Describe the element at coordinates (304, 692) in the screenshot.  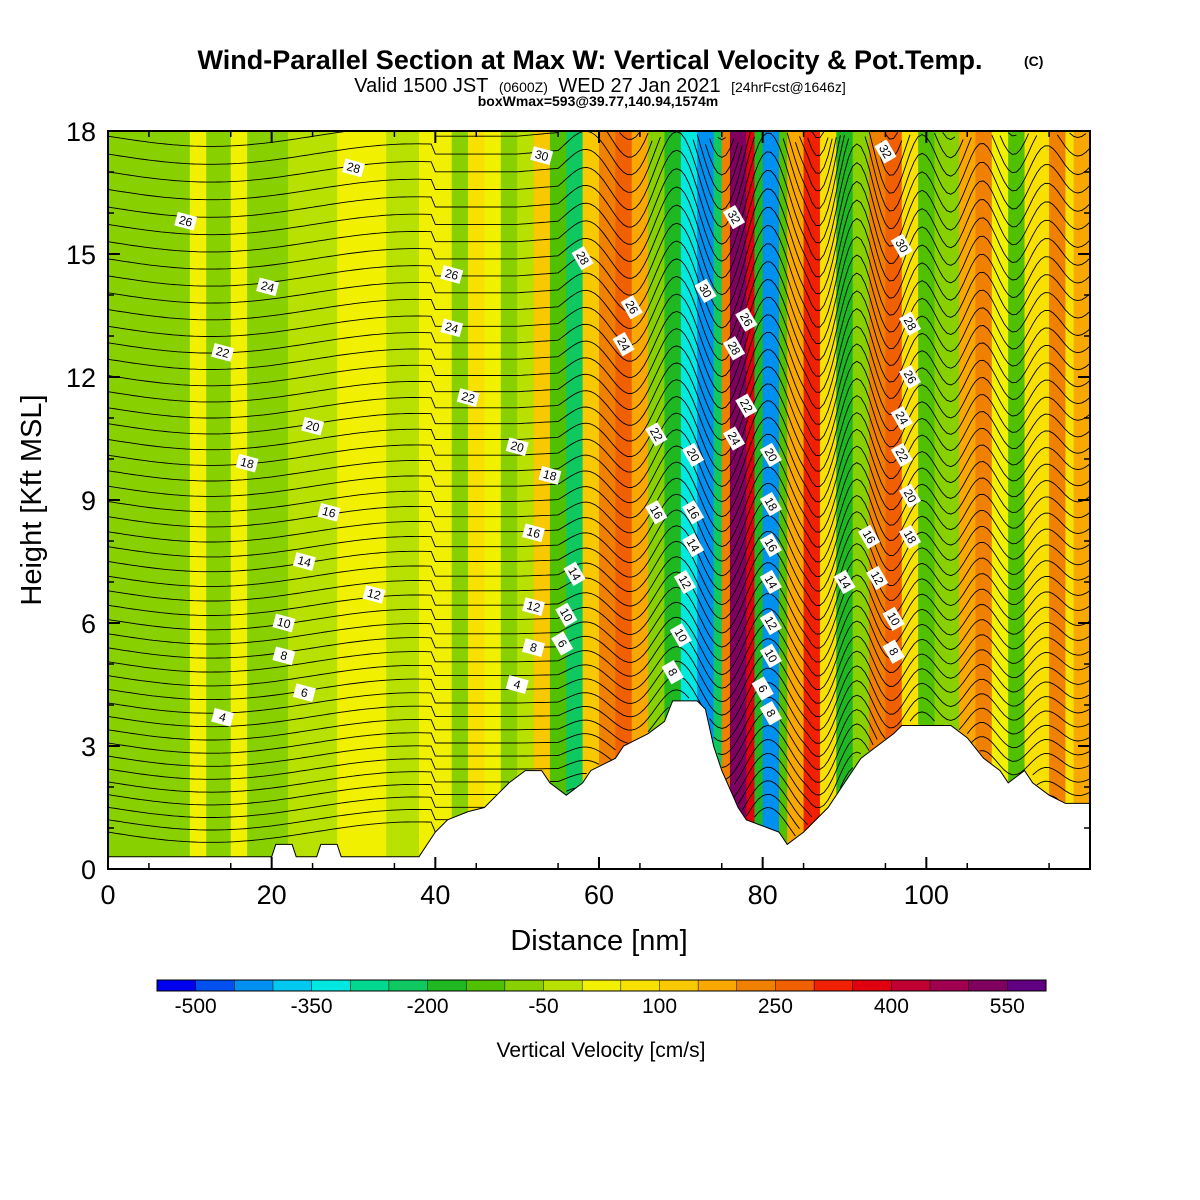
I see `contour-label-text: 6` at that location.